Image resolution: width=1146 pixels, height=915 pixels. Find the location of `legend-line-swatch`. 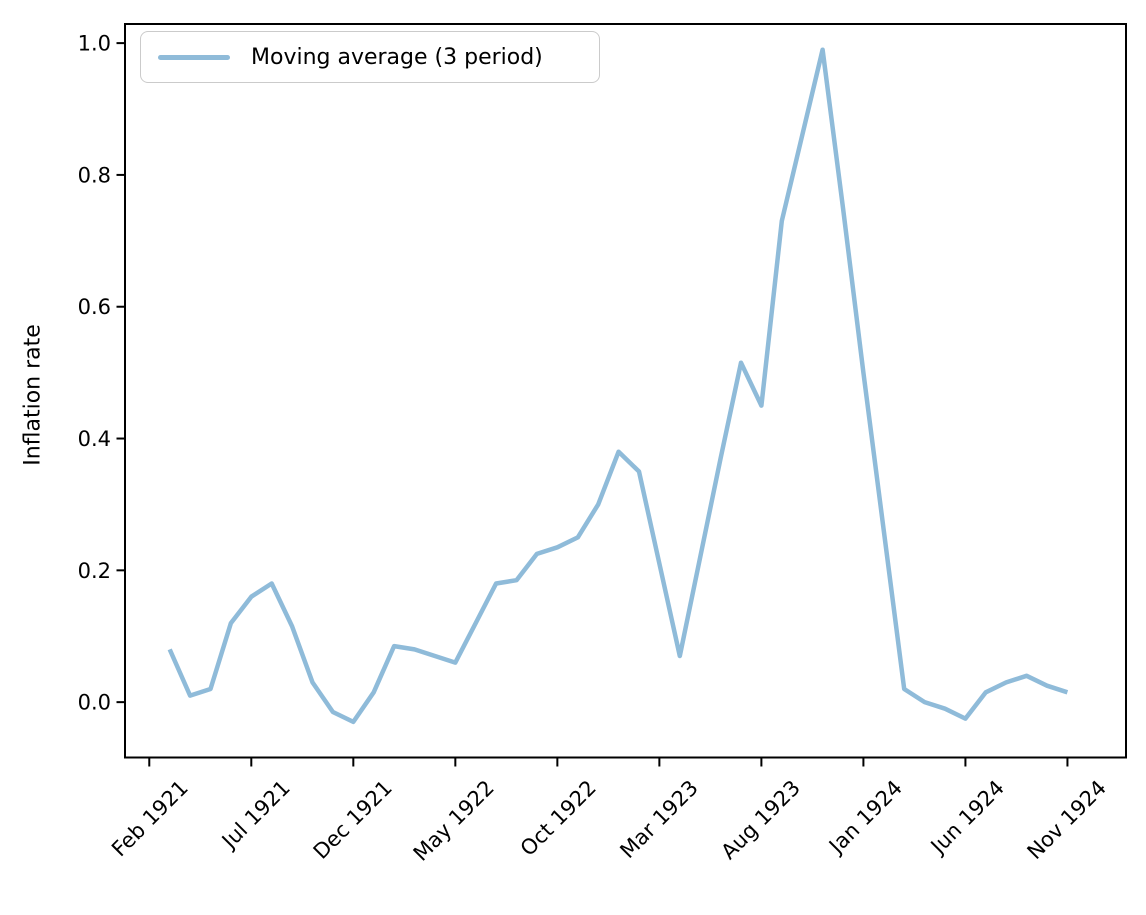

legend-line-swatch is located at coordinates (194, 57).